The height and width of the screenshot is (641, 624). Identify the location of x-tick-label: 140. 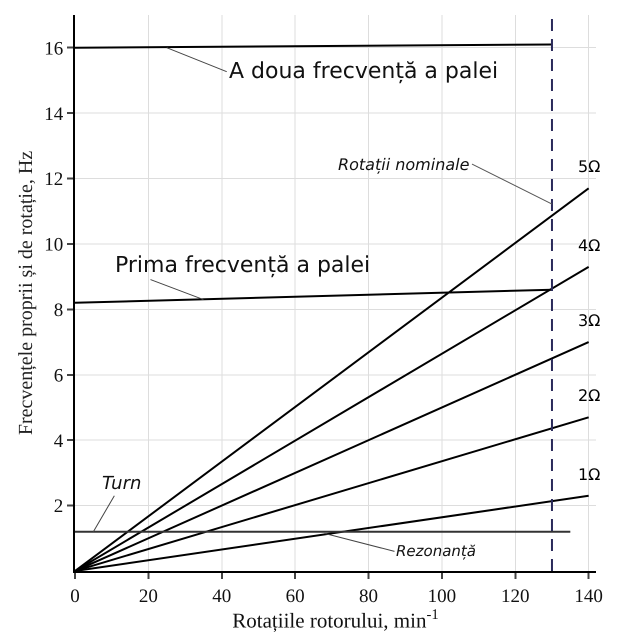
(588, 596).